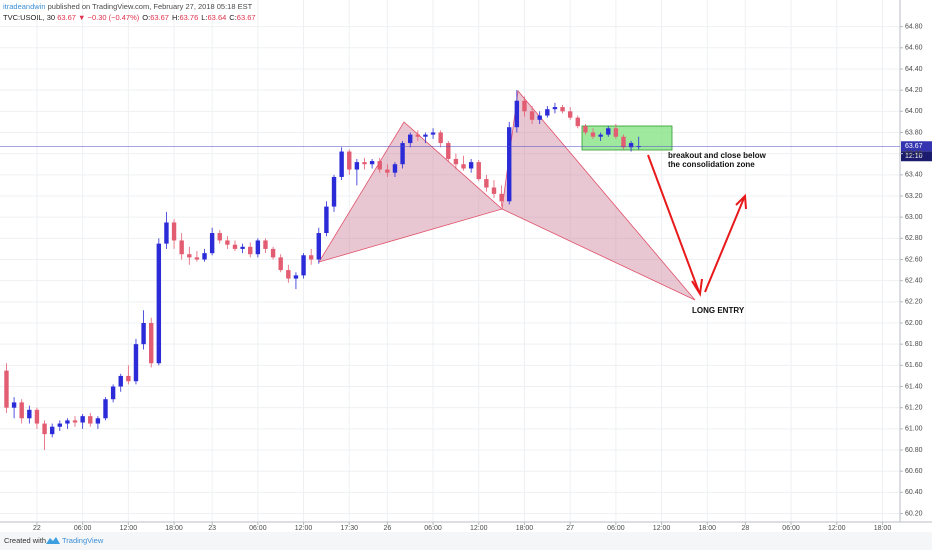 This screenshot has height=550, width=932. Describe the element at coordinates (914, 281) in the screenshot. I see `y-tick-label: 62.40` at that location.